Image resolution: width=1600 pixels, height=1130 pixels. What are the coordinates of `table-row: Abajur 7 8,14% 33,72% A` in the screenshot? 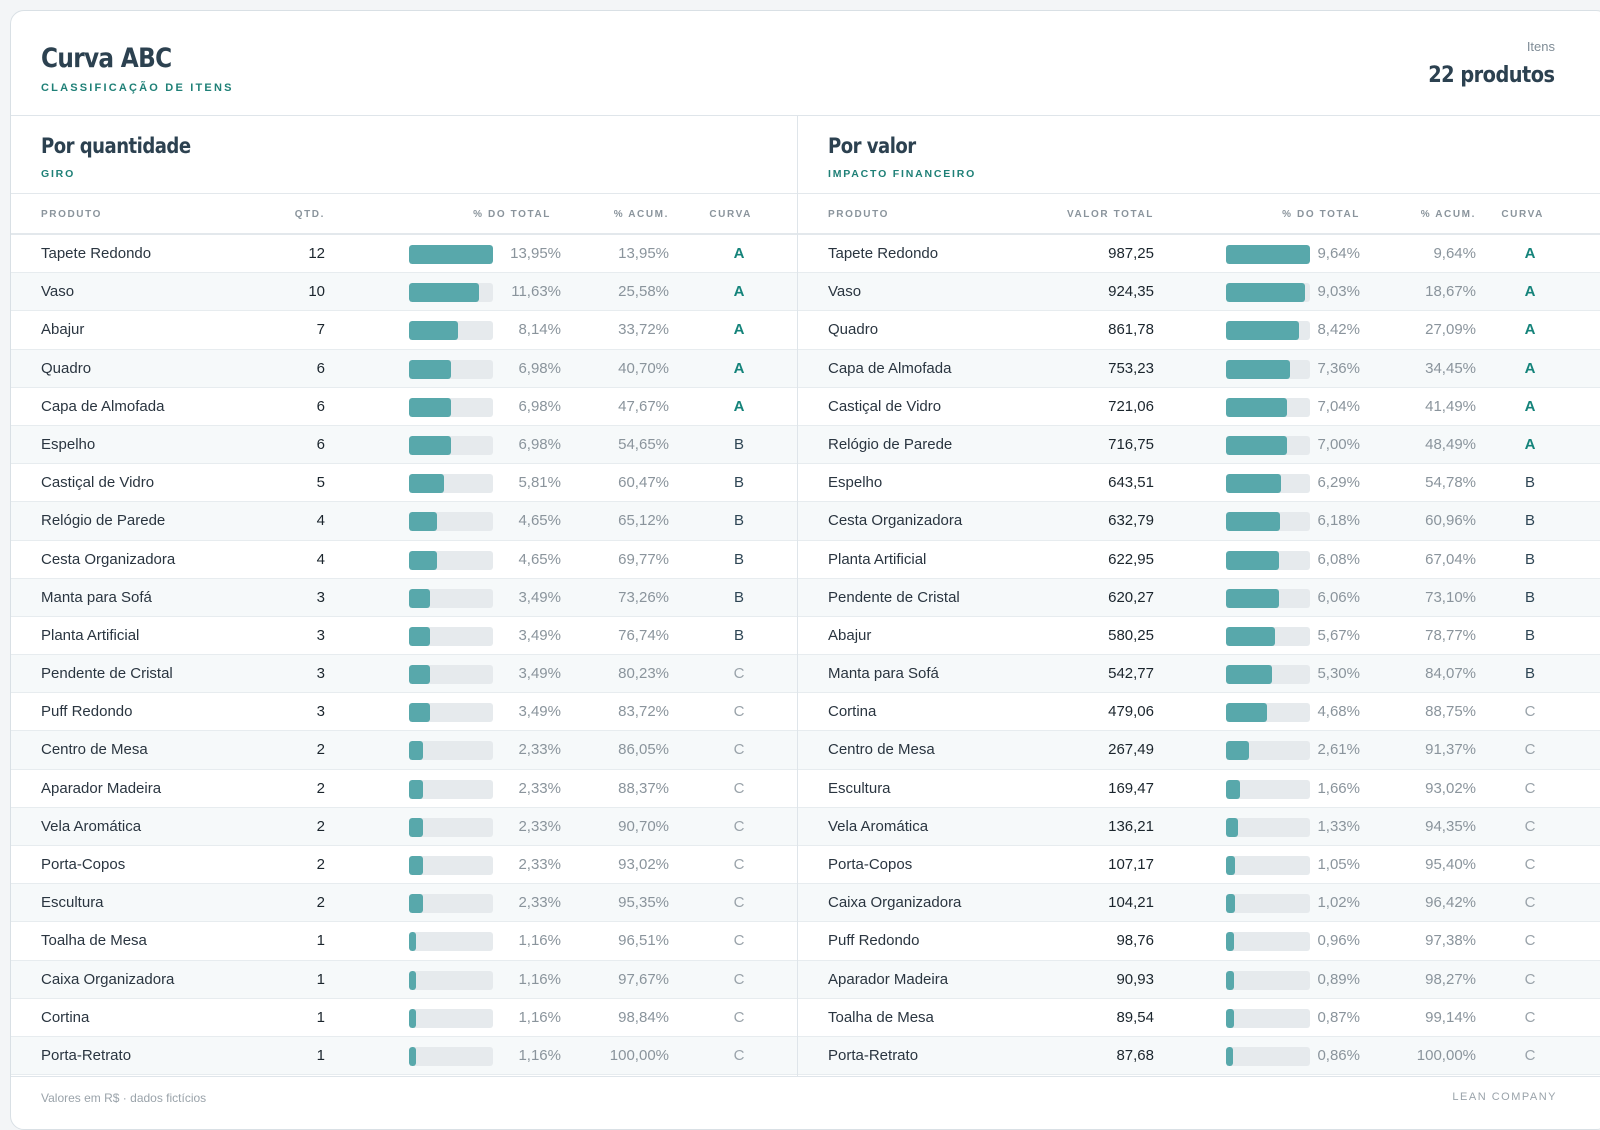 It's located at (404, 330).